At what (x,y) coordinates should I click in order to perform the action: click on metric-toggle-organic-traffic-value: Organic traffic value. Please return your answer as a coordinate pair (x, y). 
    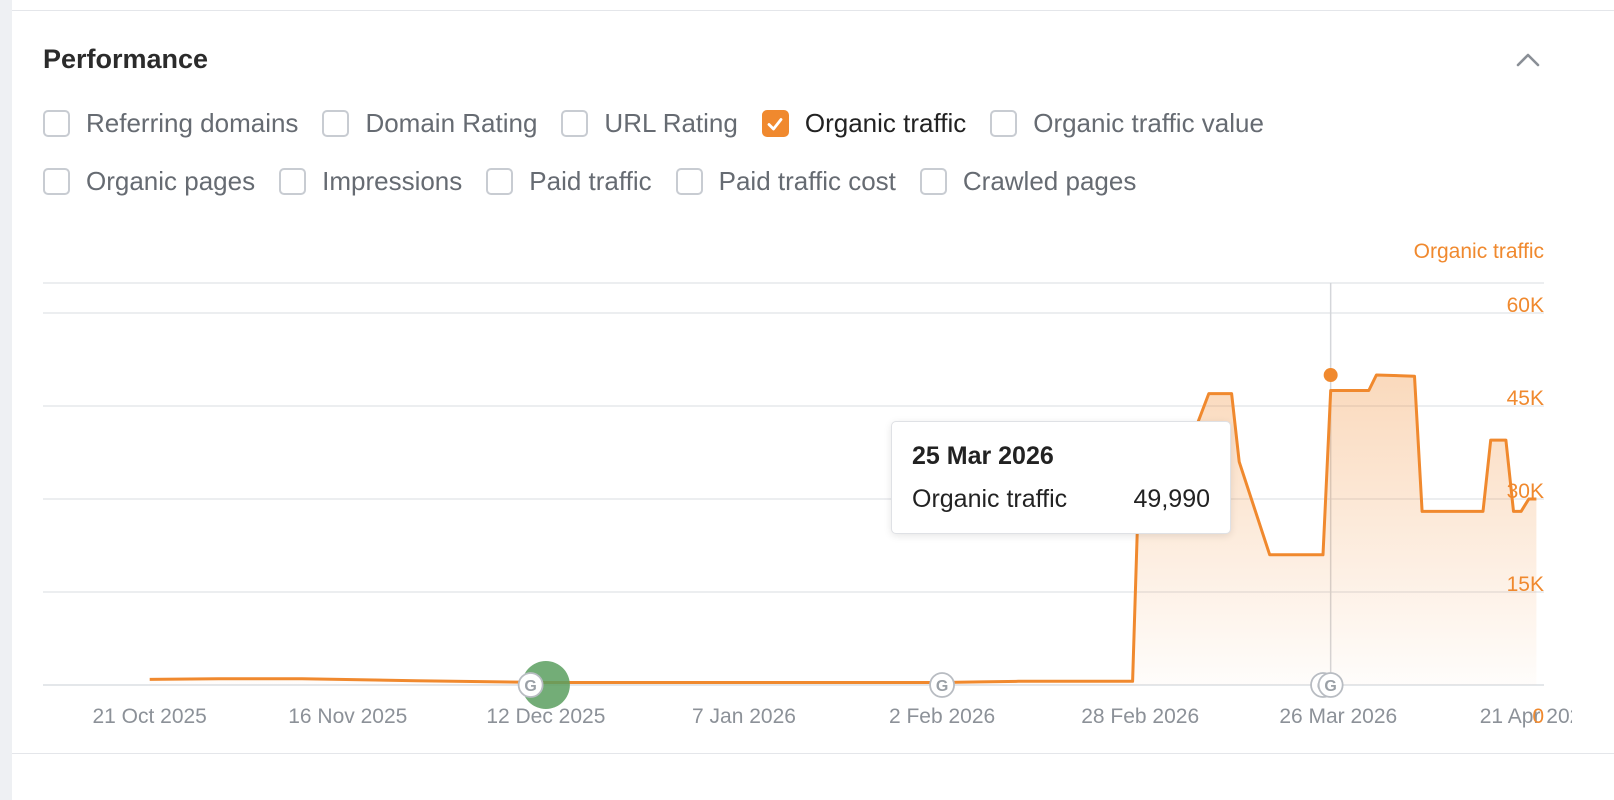
    Looking at the image, I should click on (1127, 123).